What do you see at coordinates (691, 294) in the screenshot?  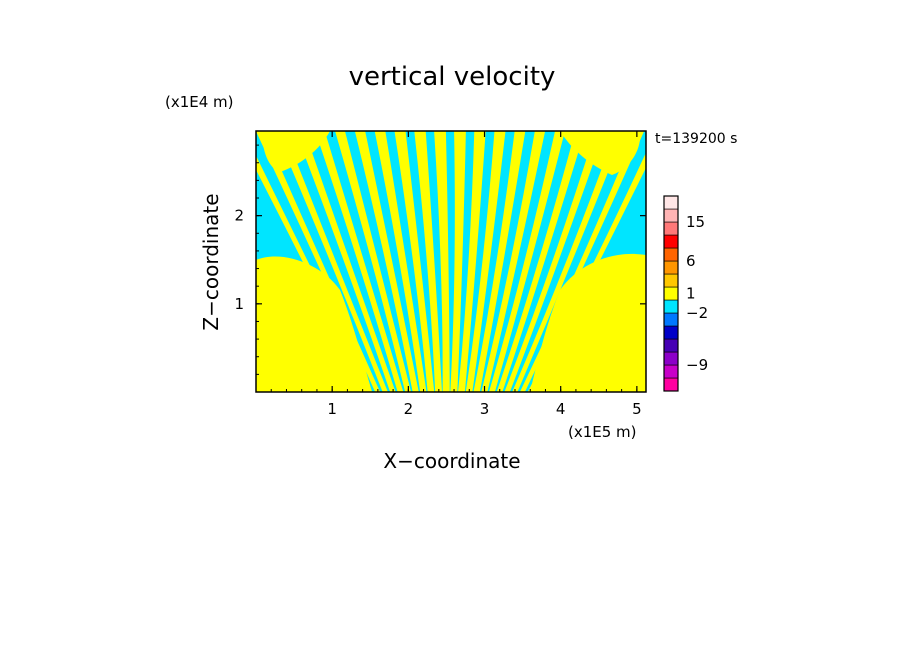 I see `colorbar-label: 1` at bounding box center [691, 294].